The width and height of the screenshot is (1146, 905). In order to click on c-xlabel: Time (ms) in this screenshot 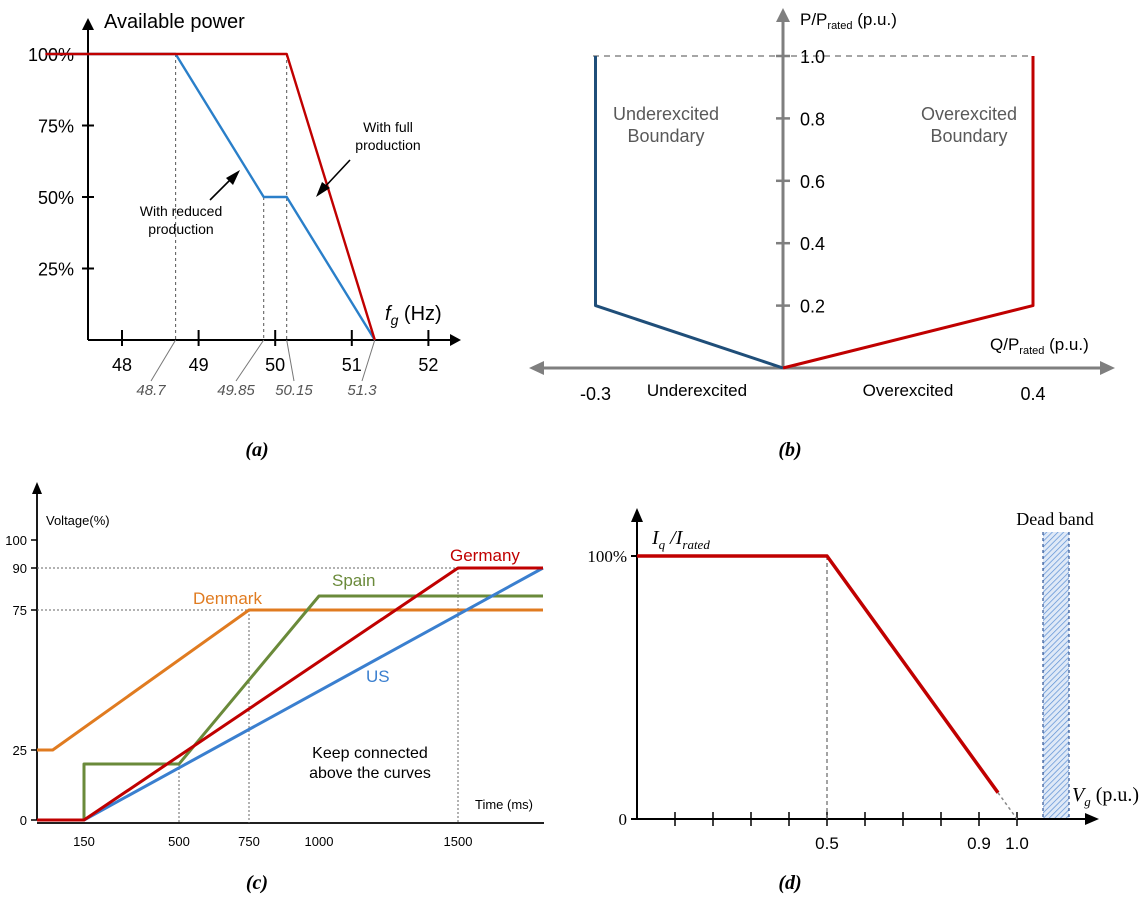, I will do `click(504, 804)`.